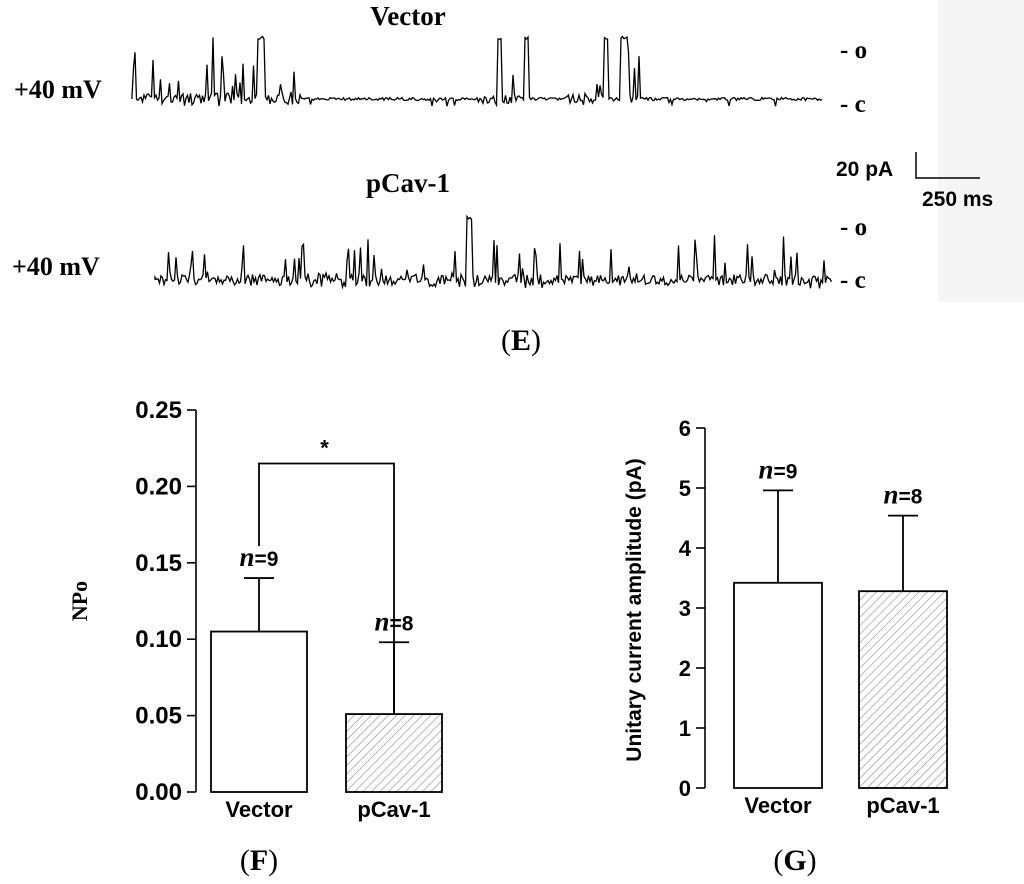 The width and height of the screenshot is (1024, 884). Describe the element at coordinates (56, 266) in the screenshot. I see `voltage-label-pcav1: +40 mV` at that location.